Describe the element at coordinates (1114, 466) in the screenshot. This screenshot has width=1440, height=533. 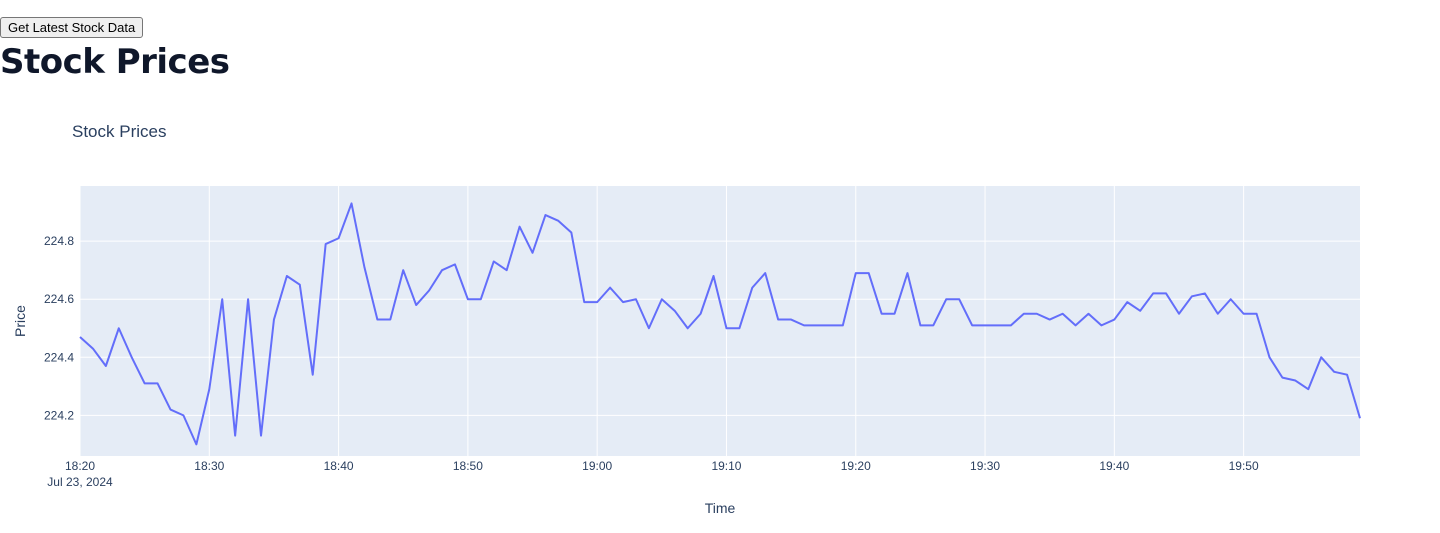
I see `x-tick-label: 19:40` at that location.